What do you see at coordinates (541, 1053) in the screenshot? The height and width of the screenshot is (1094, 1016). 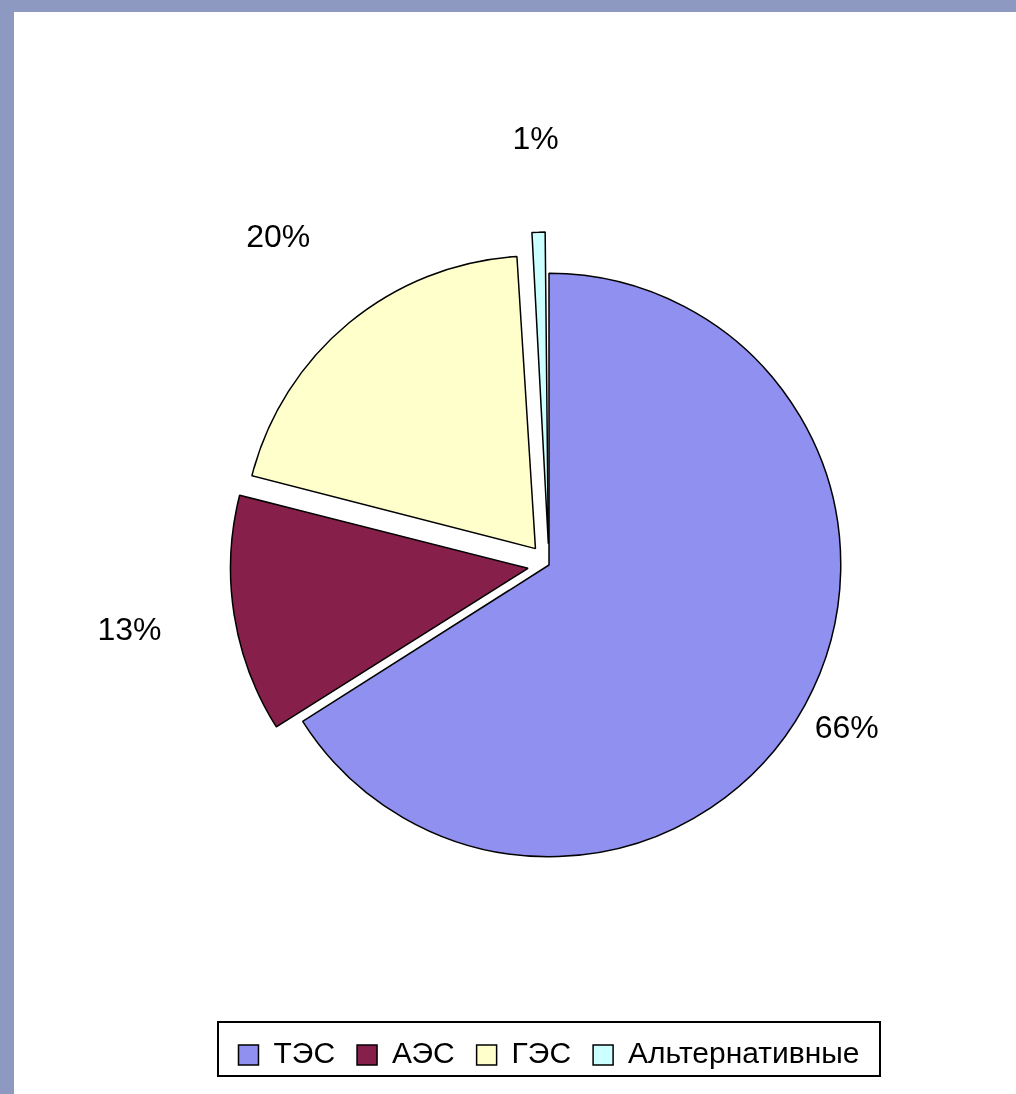 I see `legend-label: ГЭС` at bounding box center [541, 1053].